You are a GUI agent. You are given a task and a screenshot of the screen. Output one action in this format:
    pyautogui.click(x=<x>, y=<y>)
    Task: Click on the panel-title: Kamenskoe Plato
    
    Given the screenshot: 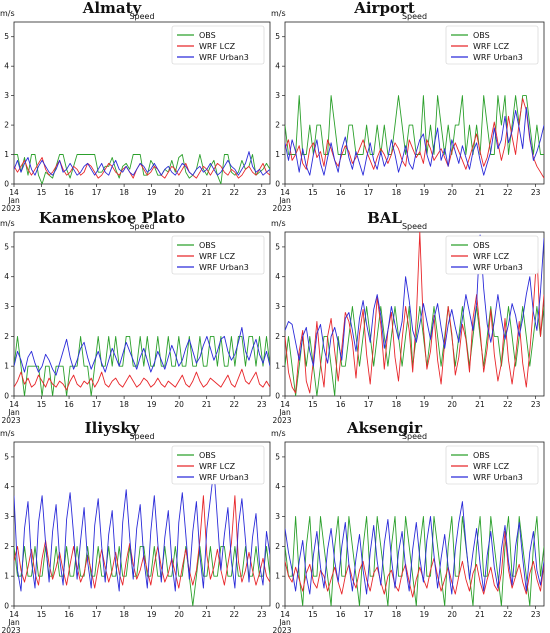 What is the action you would take?
    pyautogui.click(x=112, y=218)
    